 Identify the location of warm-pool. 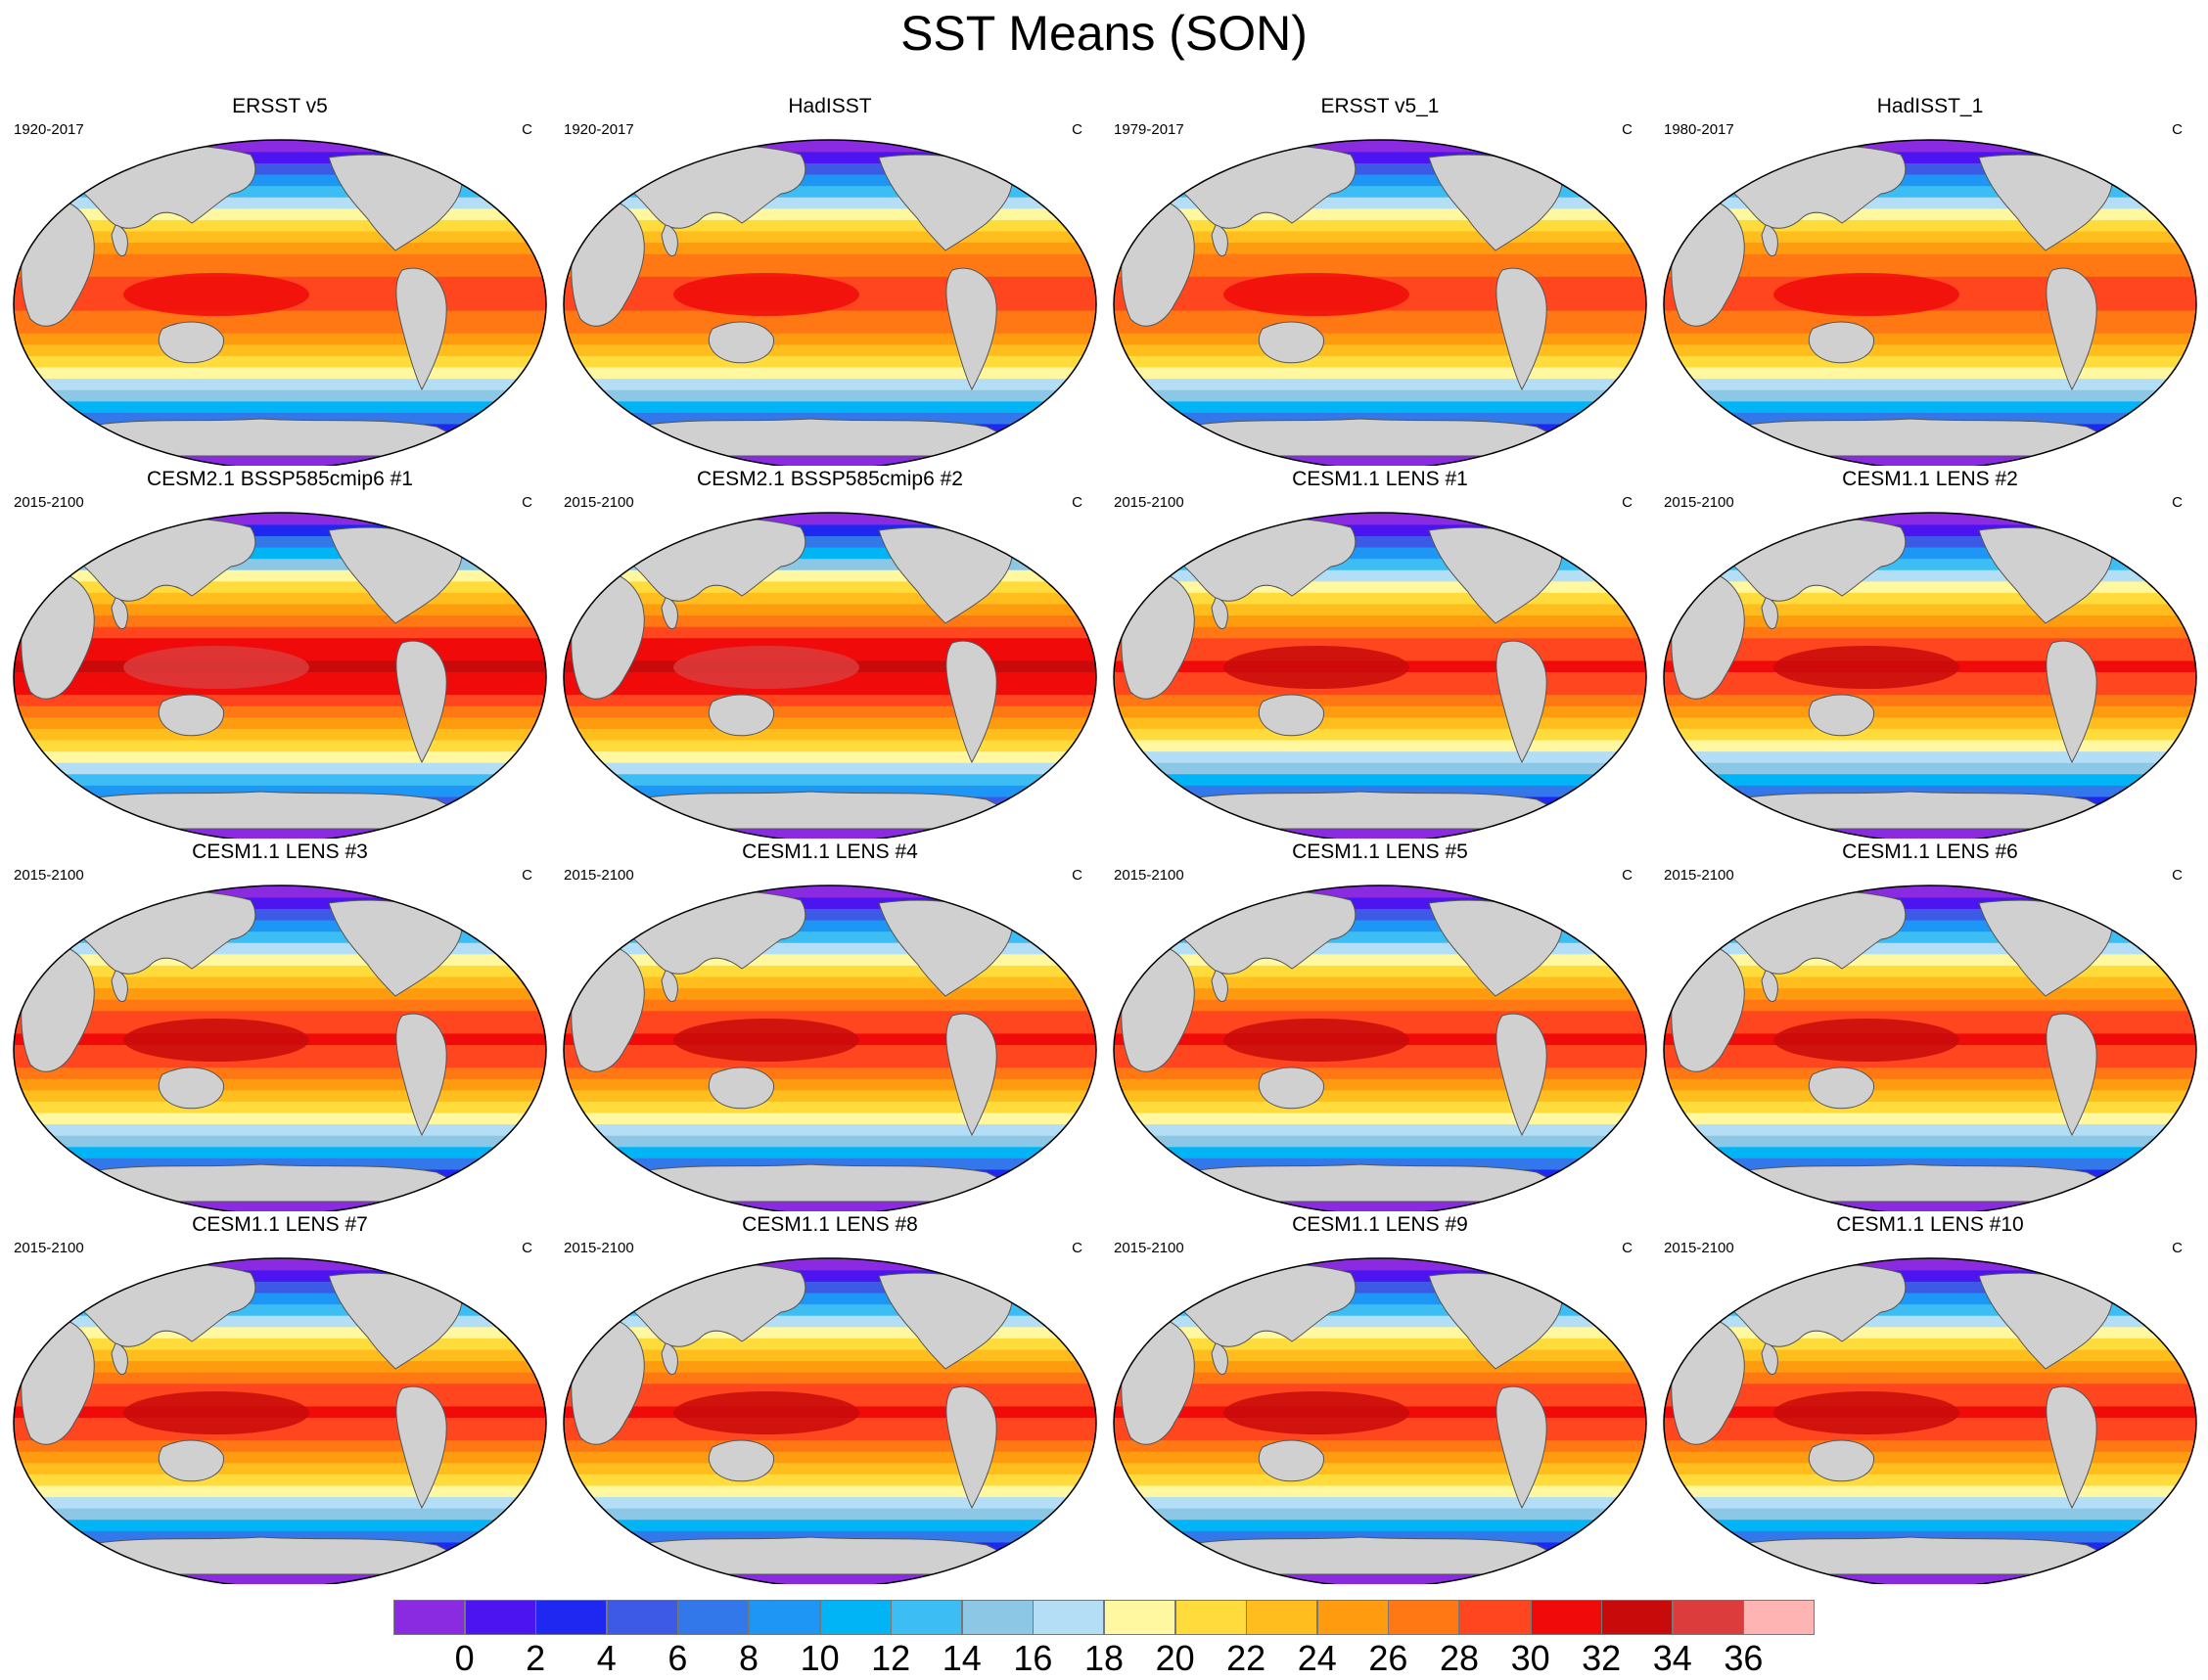
(1316, 1412).